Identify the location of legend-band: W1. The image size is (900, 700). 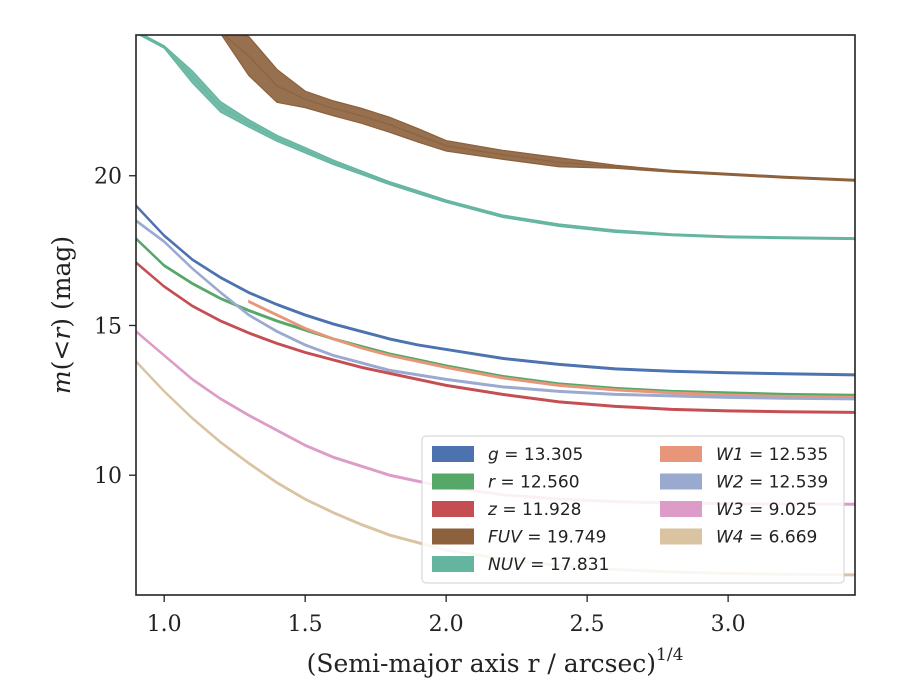
(730, 455).